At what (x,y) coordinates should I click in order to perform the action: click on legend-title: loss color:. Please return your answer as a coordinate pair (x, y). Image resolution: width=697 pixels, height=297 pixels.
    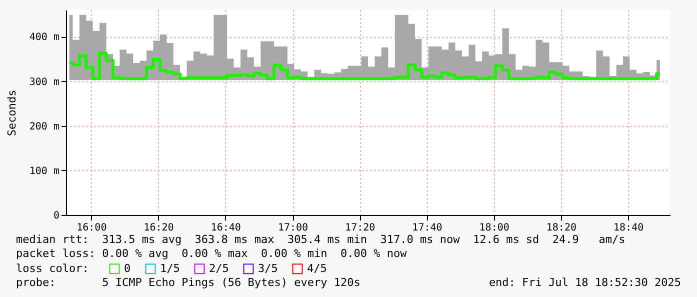
    Looking at the image, I should click on (52, 268).